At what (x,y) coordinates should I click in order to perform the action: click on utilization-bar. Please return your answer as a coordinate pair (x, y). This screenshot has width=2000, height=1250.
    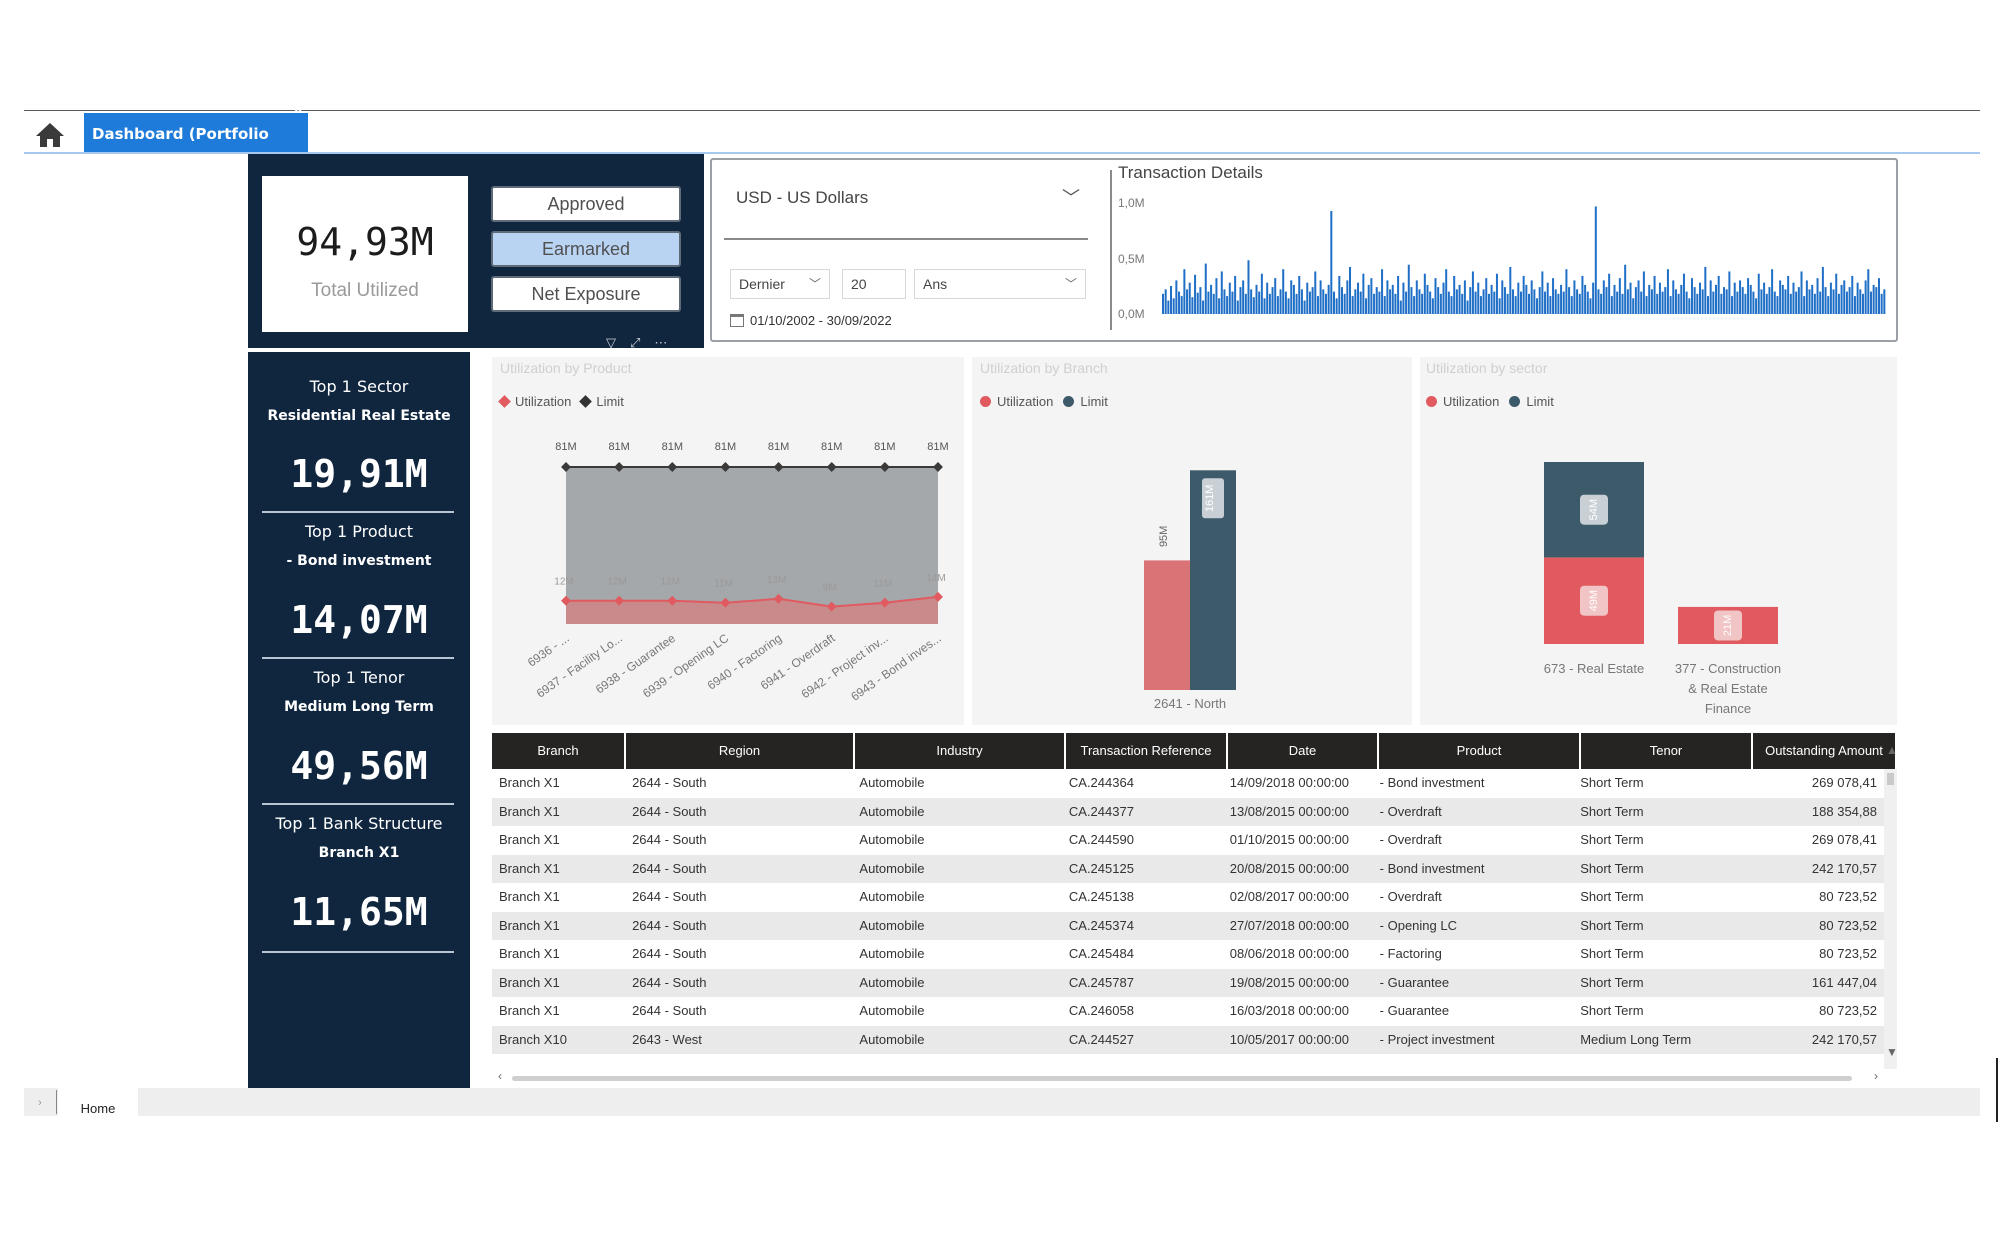
    Looking at the image, I should click on (1167, 625).